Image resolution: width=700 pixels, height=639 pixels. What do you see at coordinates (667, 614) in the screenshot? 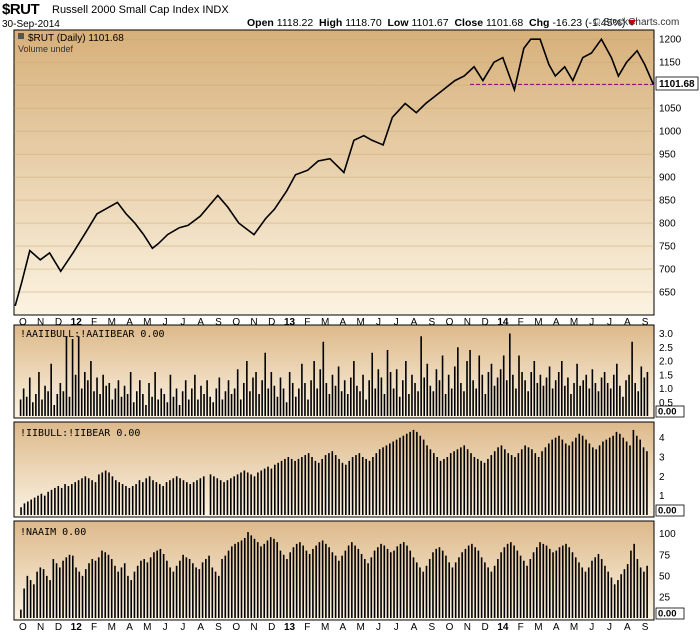
I see `last-value-label: 0.00` at bounding box center [667, 614].